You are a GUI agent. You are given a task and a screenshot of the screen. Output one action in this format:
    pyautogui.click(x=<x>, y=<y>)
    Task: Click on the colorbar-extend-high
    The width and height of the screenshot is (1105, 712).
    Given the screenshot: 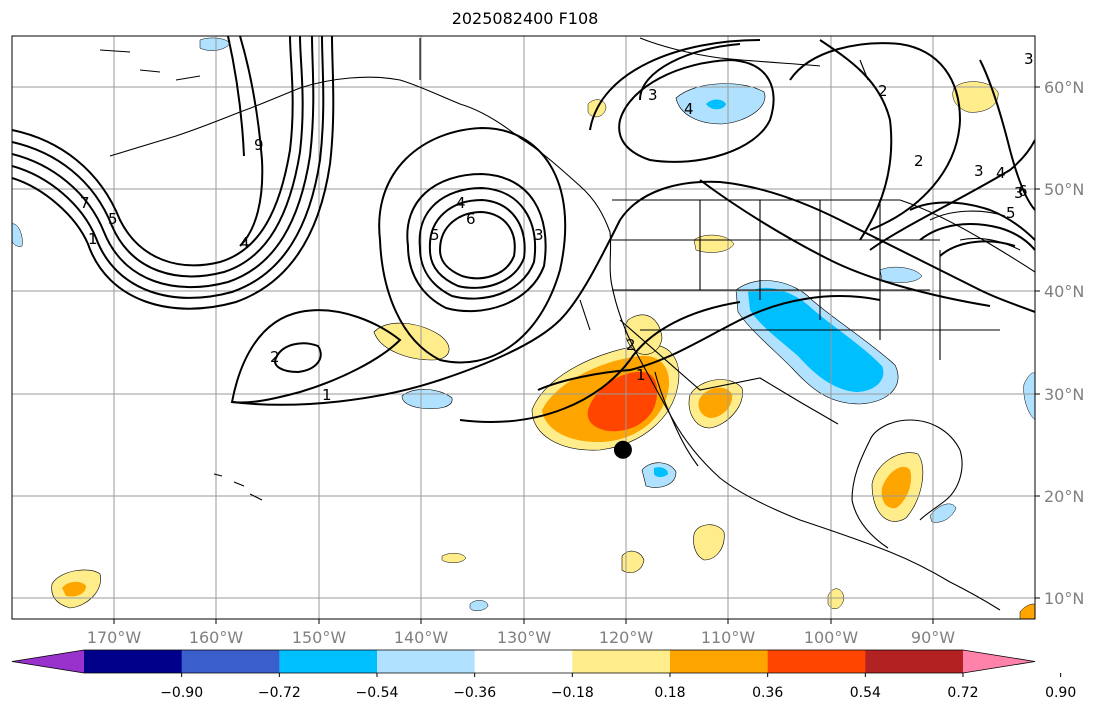 What is the action you would take?
    pyautogui.click(x=999, y=661)
    